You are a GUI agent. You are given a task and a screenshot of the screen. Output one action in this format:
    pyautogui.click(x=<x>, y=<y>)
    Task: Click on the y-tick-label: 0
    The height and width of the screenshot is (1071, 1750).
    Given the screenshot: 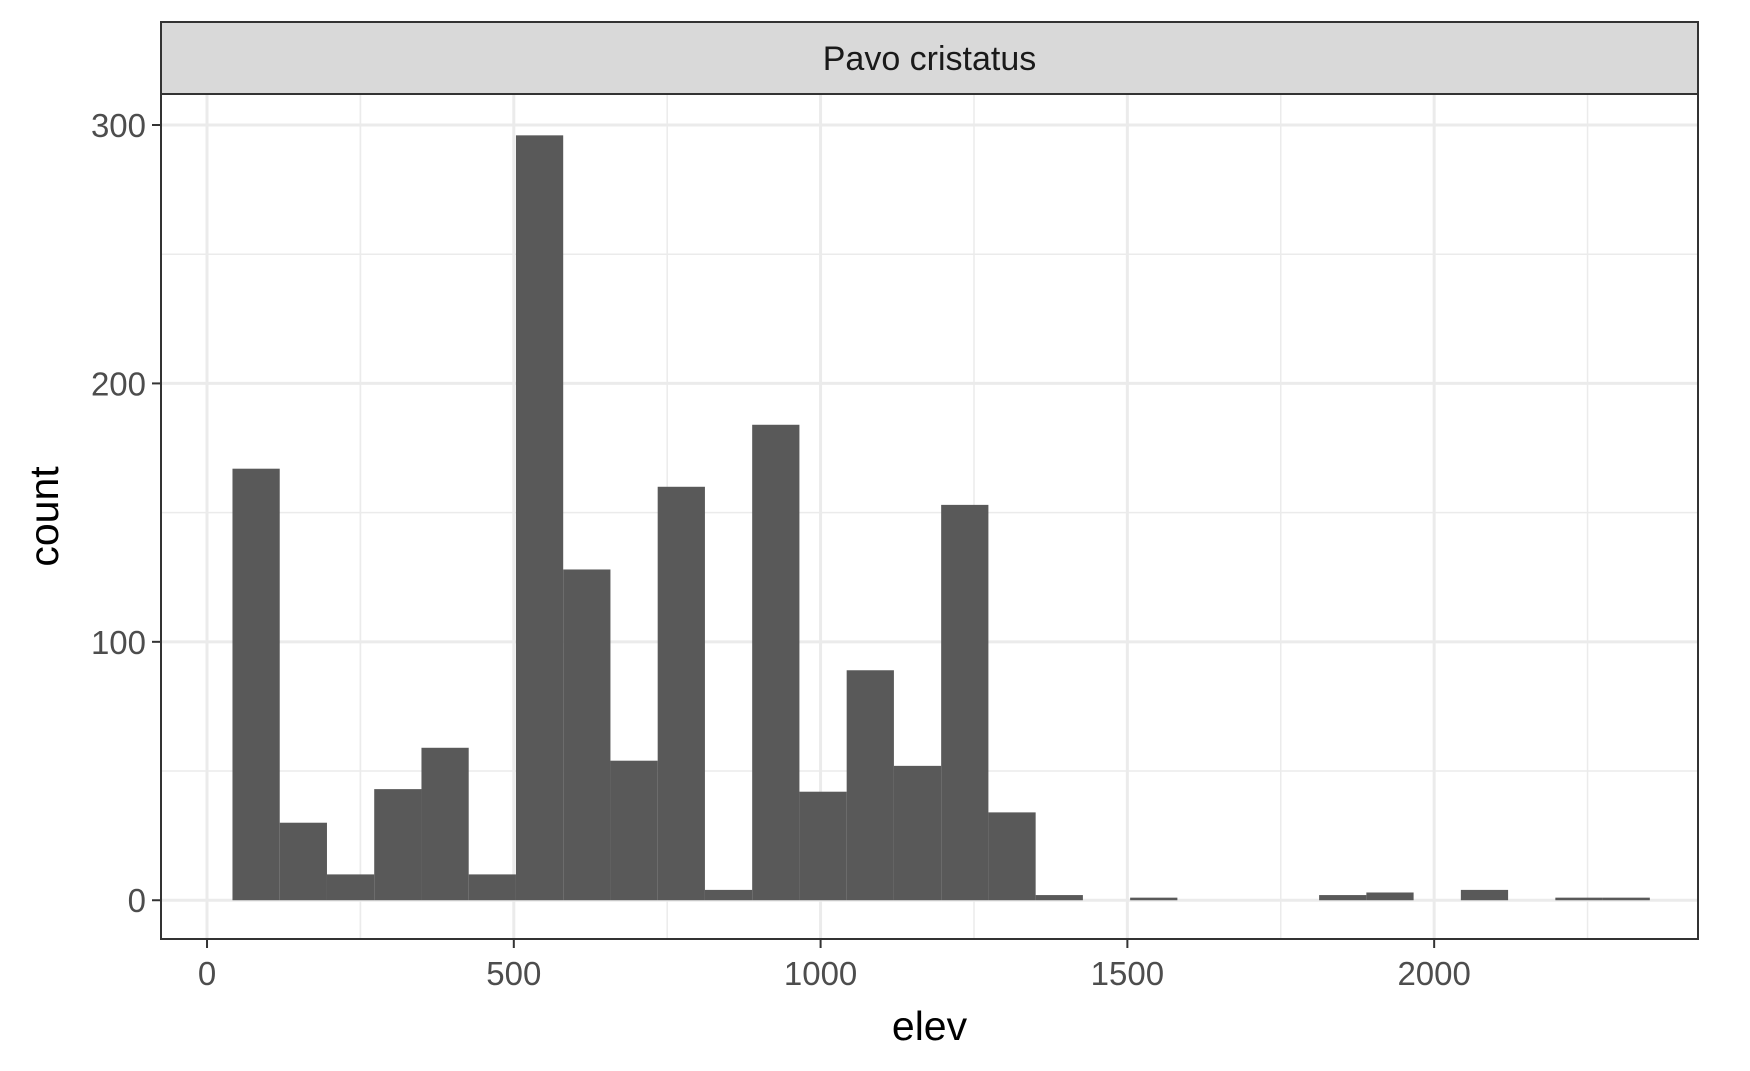 What is the action you would take?
    pyautogui.click(x=137, y=900)
    